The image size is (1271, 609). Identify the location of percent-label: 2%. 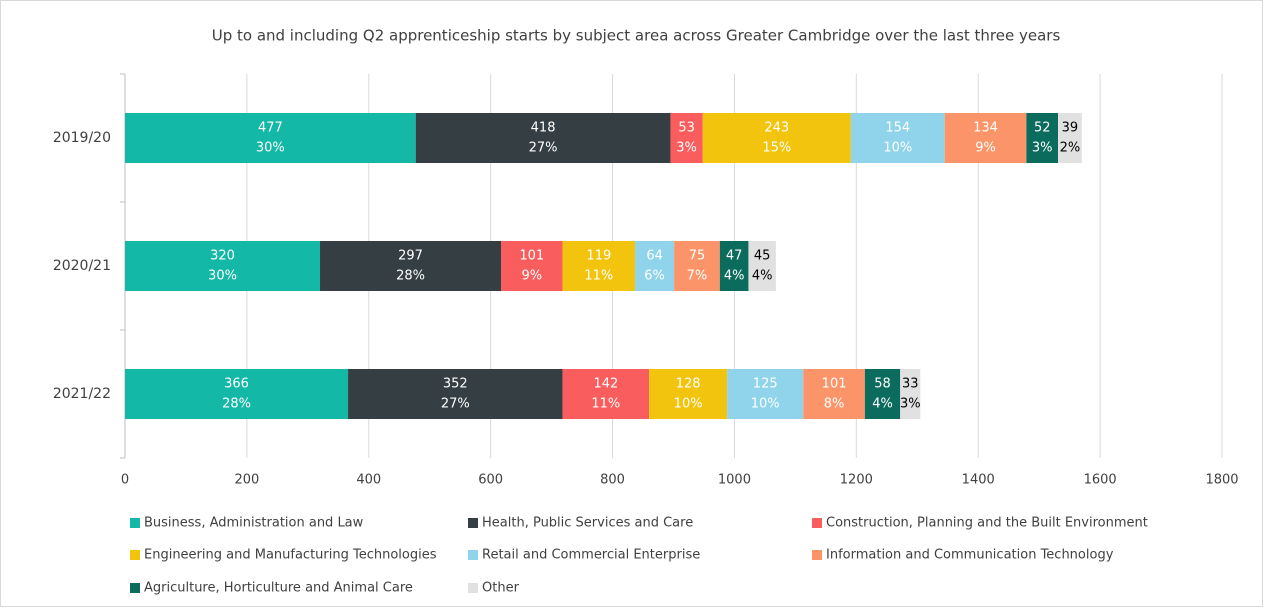
(1070, 148).